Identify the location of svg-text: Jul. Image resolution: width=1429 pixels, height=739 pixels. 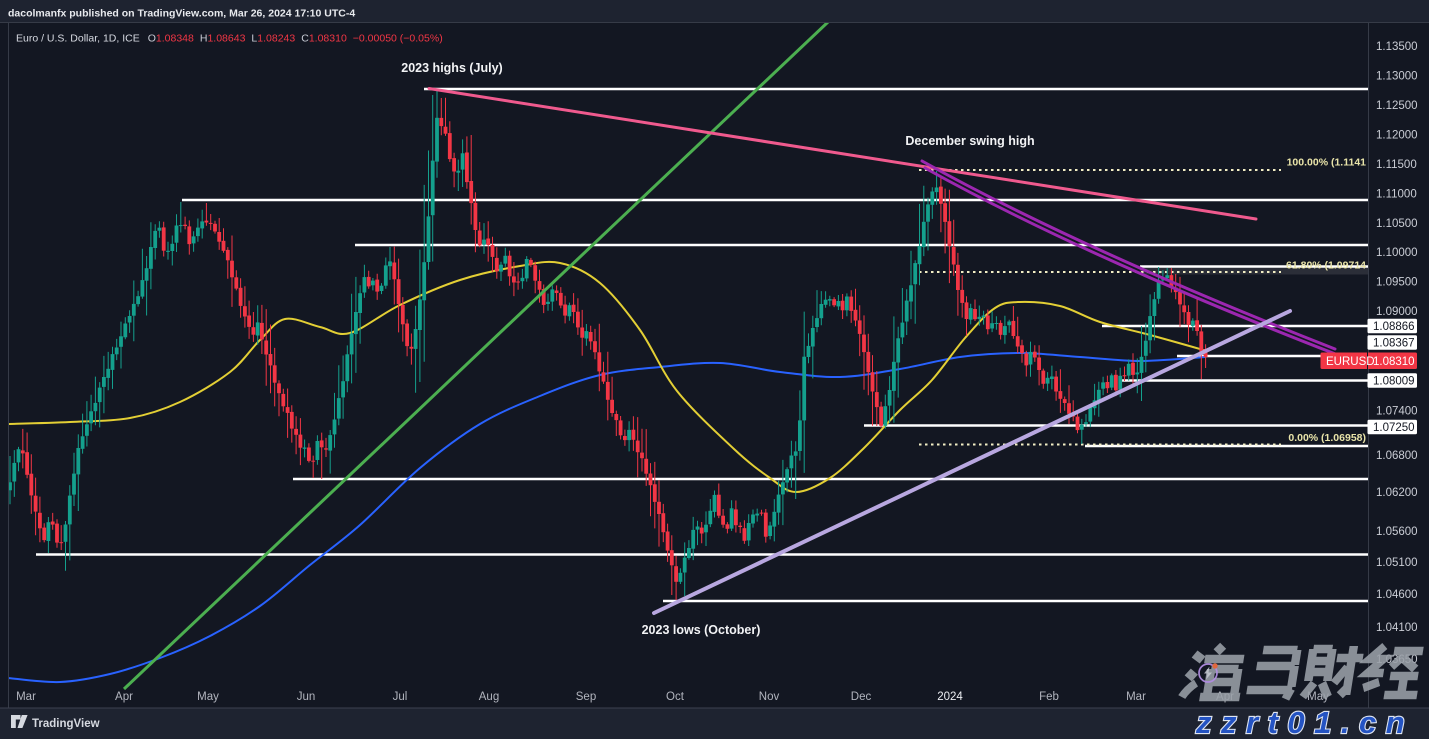
(400, 697).